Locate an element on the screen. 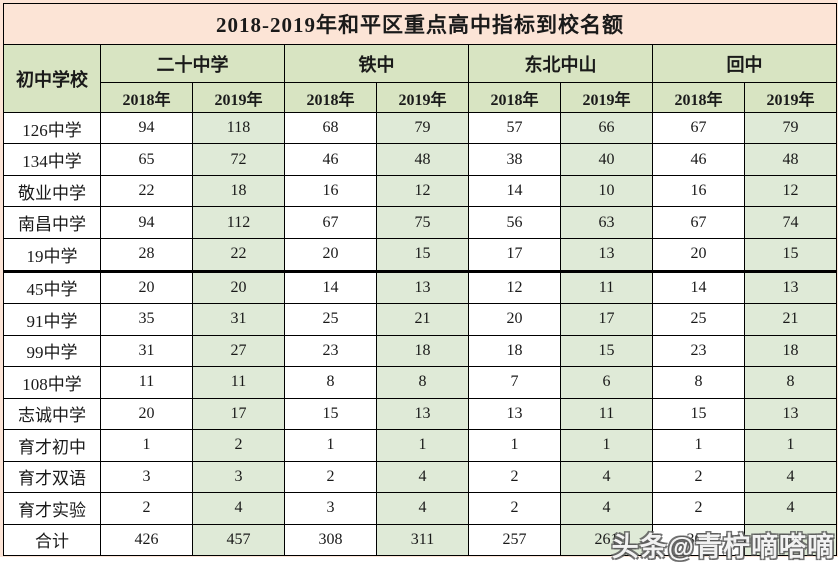 Image resolution: width=838 pixels, height=565 pixels. school-name-cell: 99中学 is located at coordinates (52, 351).